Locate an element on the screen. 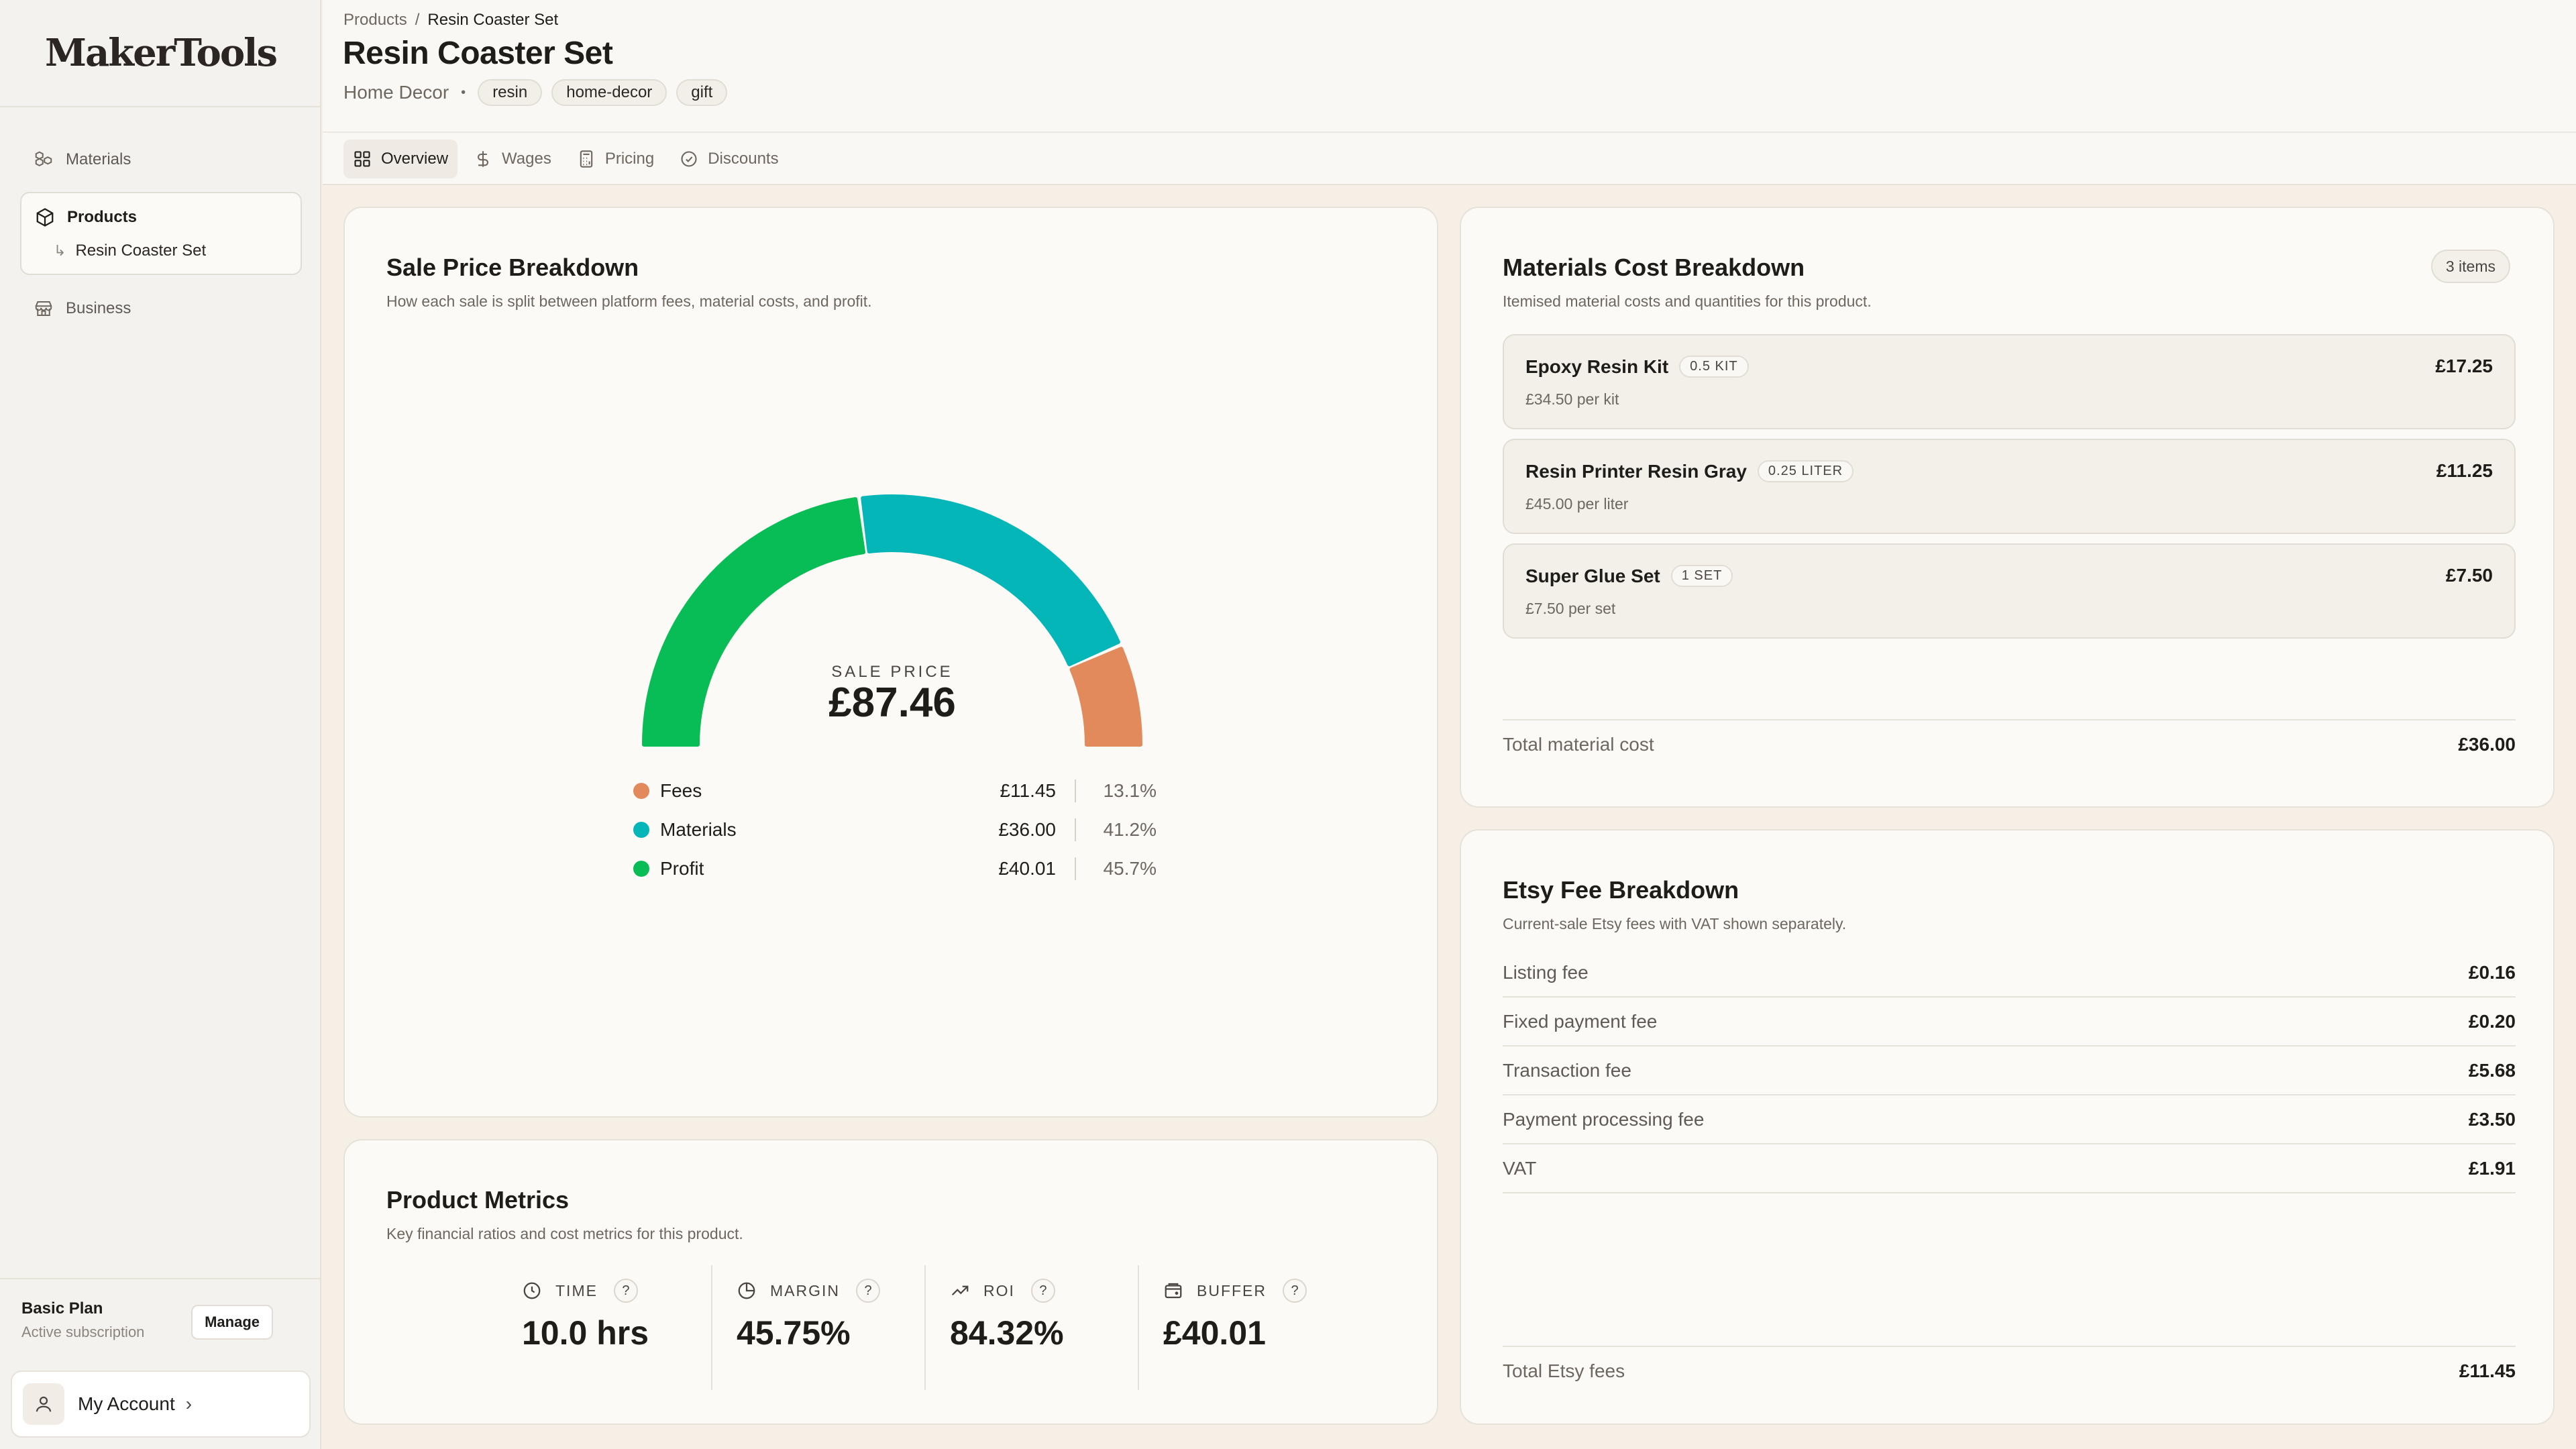  gauge-center-value: £87.46 is located at coordinates (892, 703).